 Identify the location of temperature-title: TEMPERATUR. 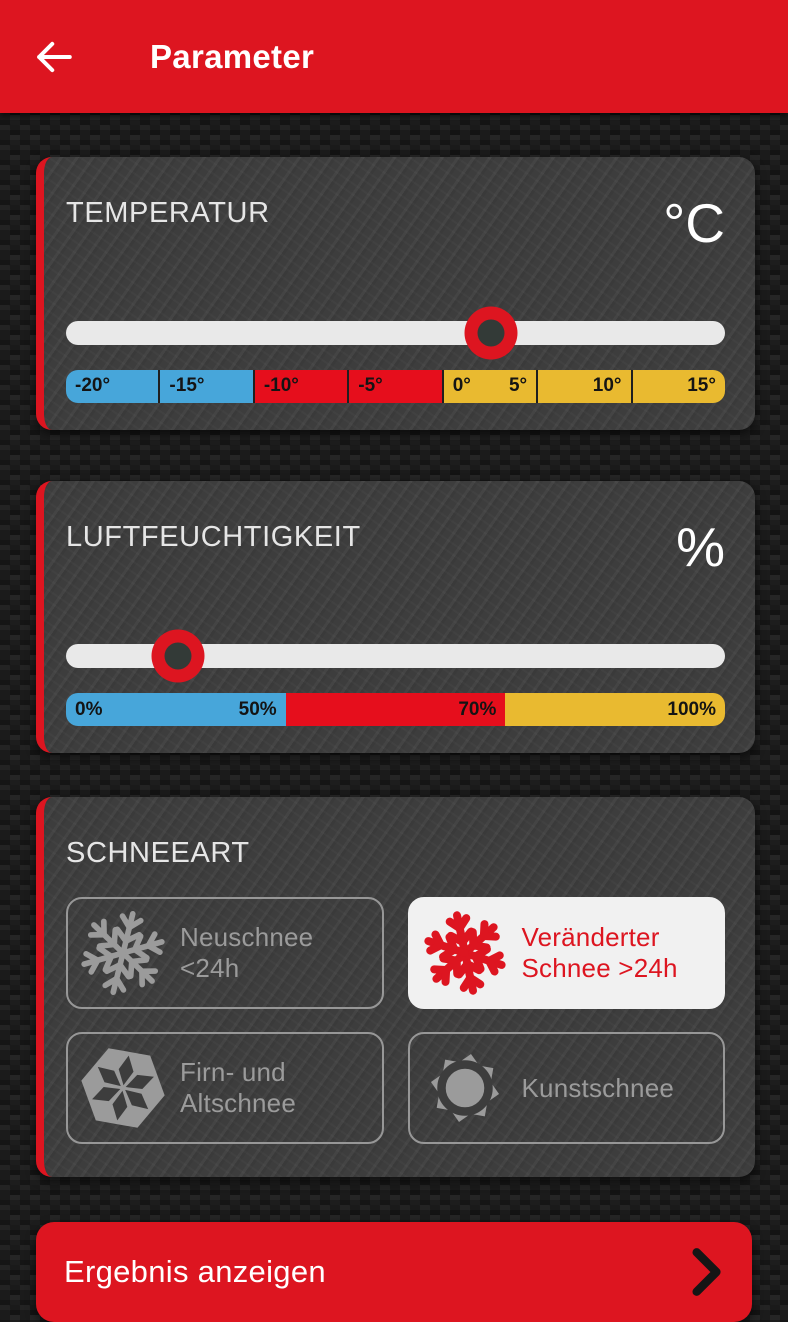
(168, 213).